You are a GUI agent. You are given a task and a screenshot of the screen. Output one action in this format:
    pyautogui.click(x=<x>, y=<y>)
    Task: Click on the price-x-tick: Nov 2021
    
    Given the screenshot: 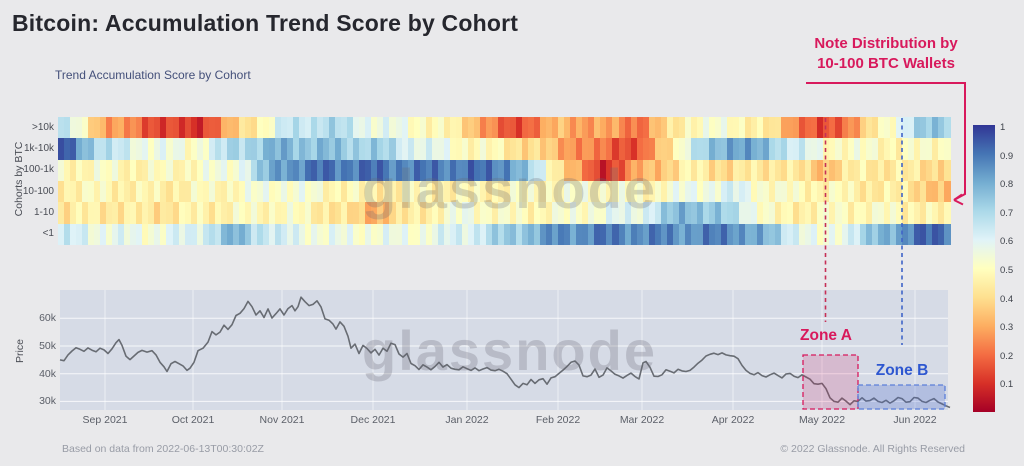 What is the action you would take?
    pyautogui.click(x=282, y=420)
    